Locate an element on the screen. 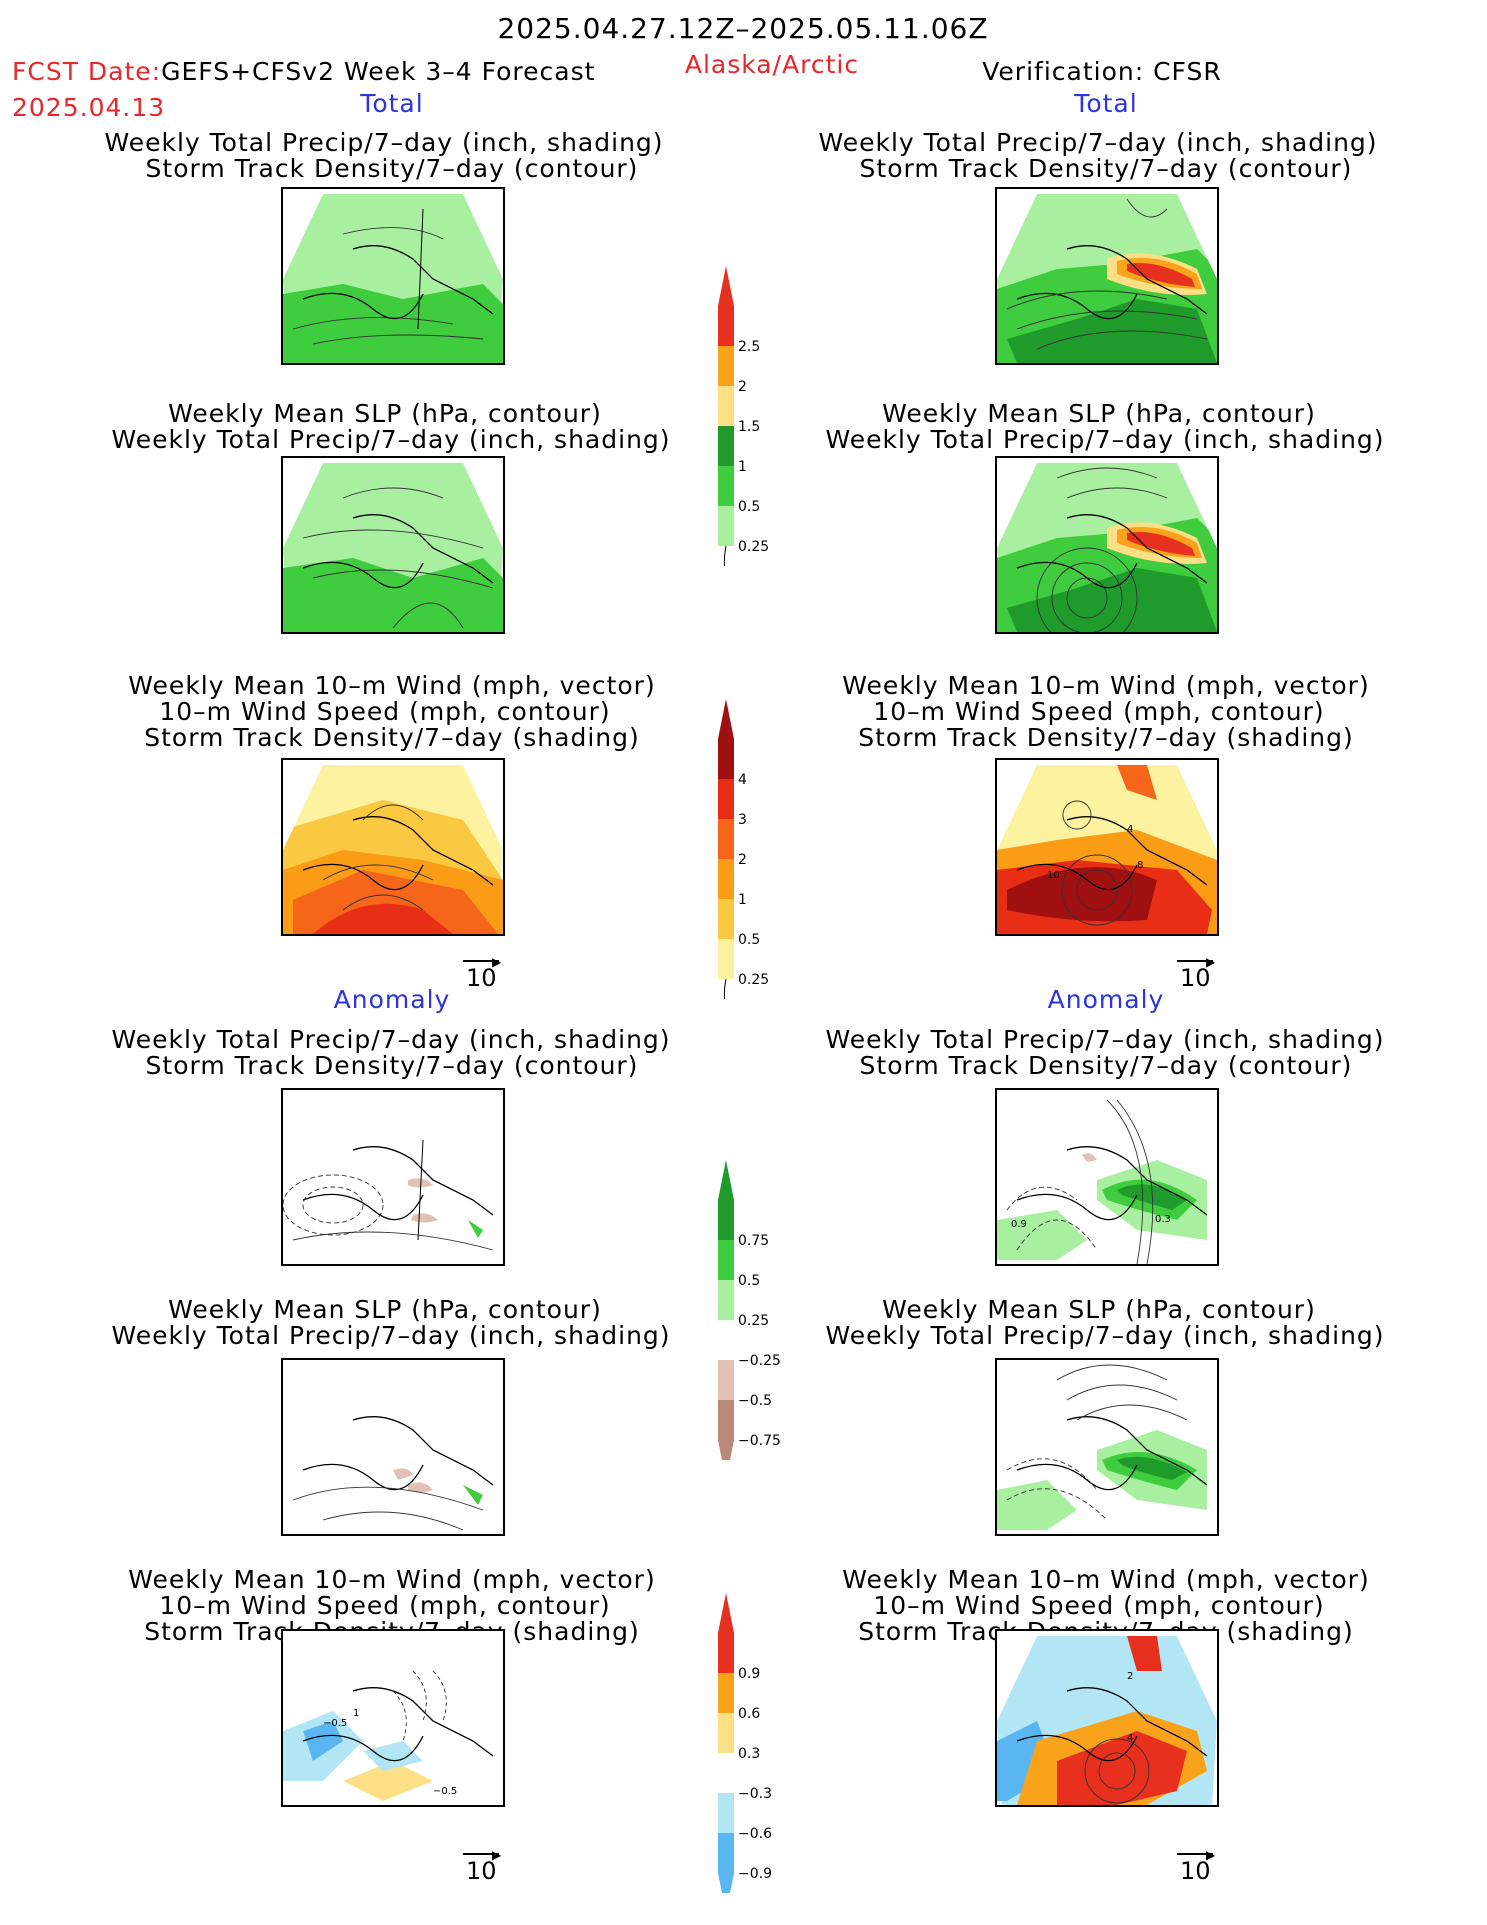  colorbar-tick-label: 2.5 is located at coordinates (749, 347).